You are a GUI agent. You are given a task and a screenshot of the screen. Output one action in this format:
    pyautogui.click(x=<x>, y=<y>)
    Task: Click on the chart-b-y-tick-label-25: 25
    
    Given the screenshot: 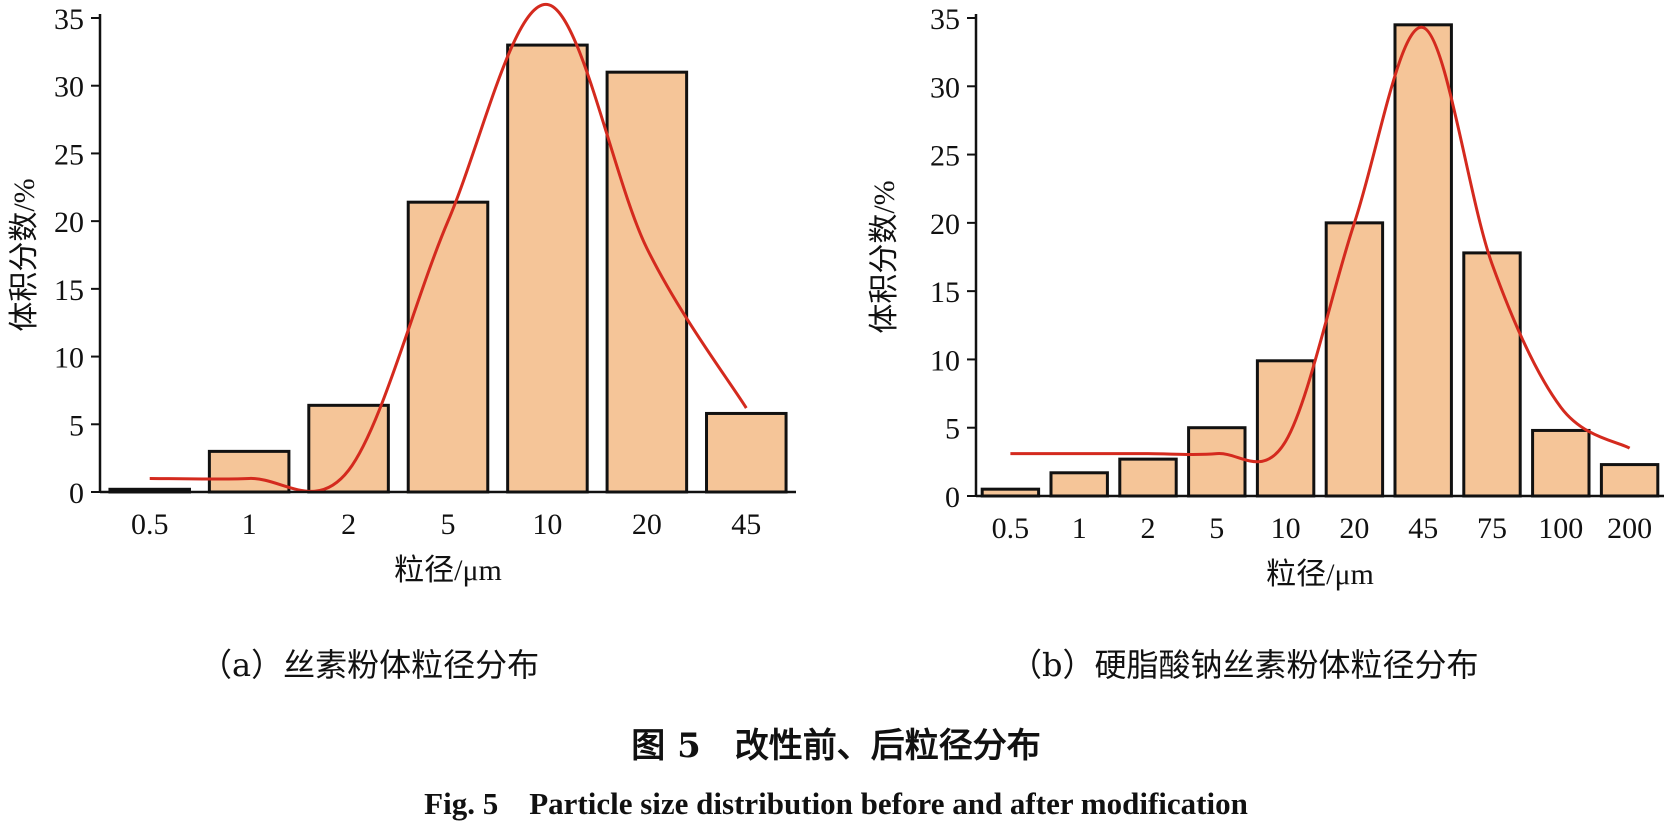 What is the action you would take?
    pyautogui.click(x=945, y=156)
    